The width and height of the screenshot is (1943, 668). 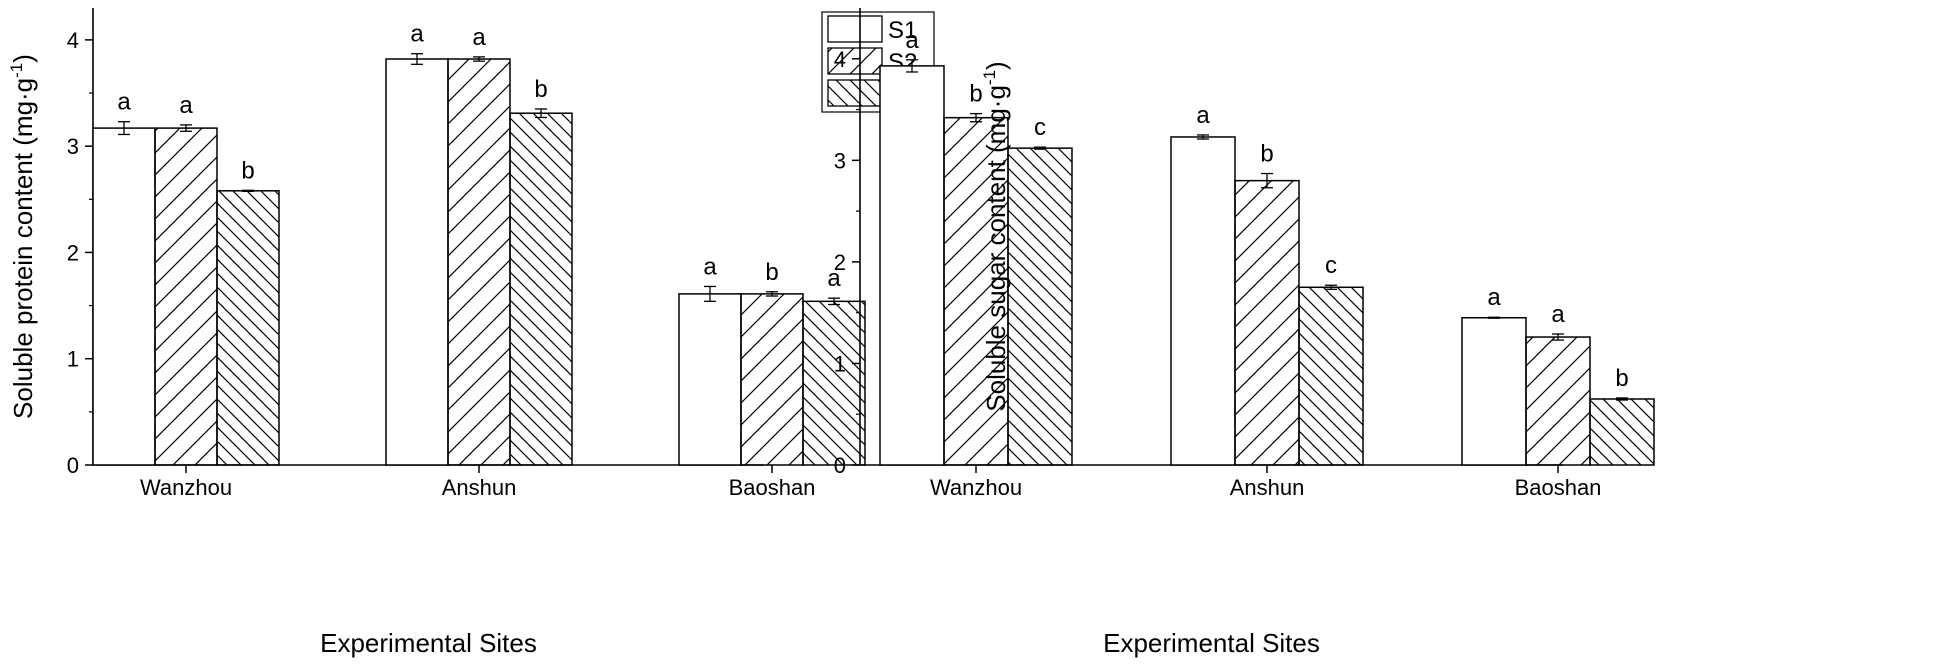 What do you see at coordinates (855, 29) in the screenshot?
I see `legend-swatch-s1` at bounding box center [855, 29].